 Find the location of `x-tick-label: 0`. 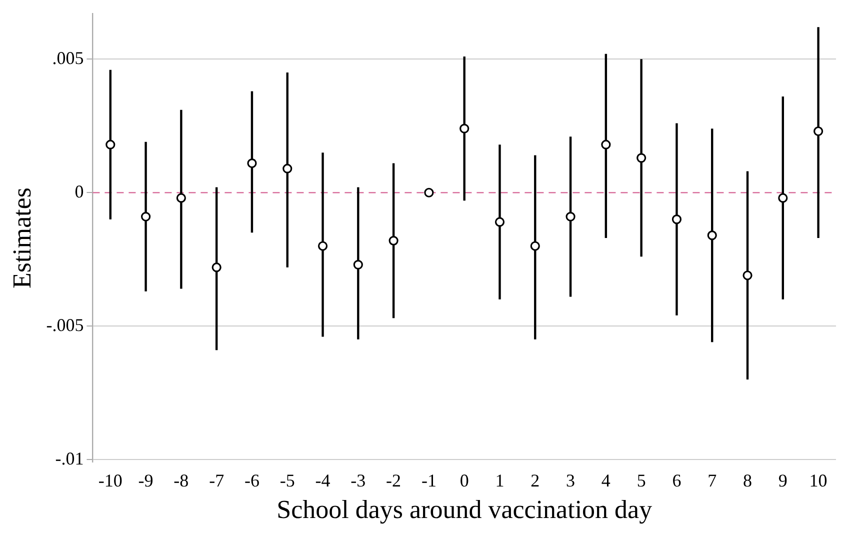

x-tick-label: 0 is located at coordinates (464, 480).